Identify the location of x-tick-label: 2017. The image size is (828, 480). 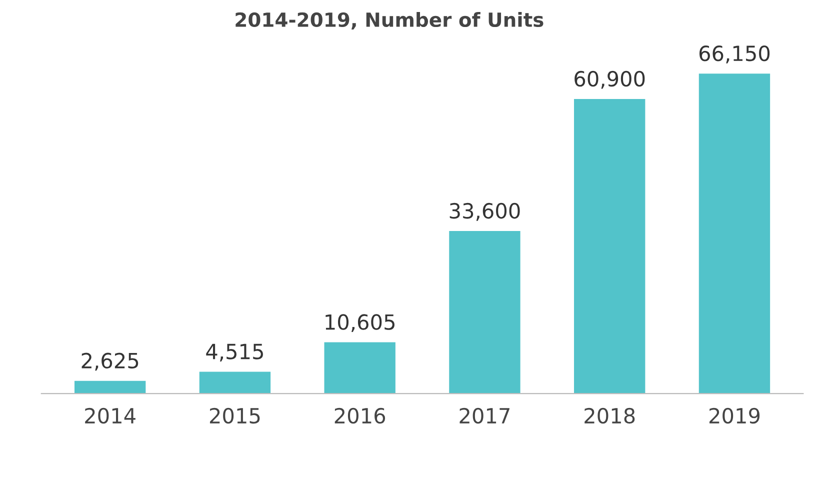
(485, 416).